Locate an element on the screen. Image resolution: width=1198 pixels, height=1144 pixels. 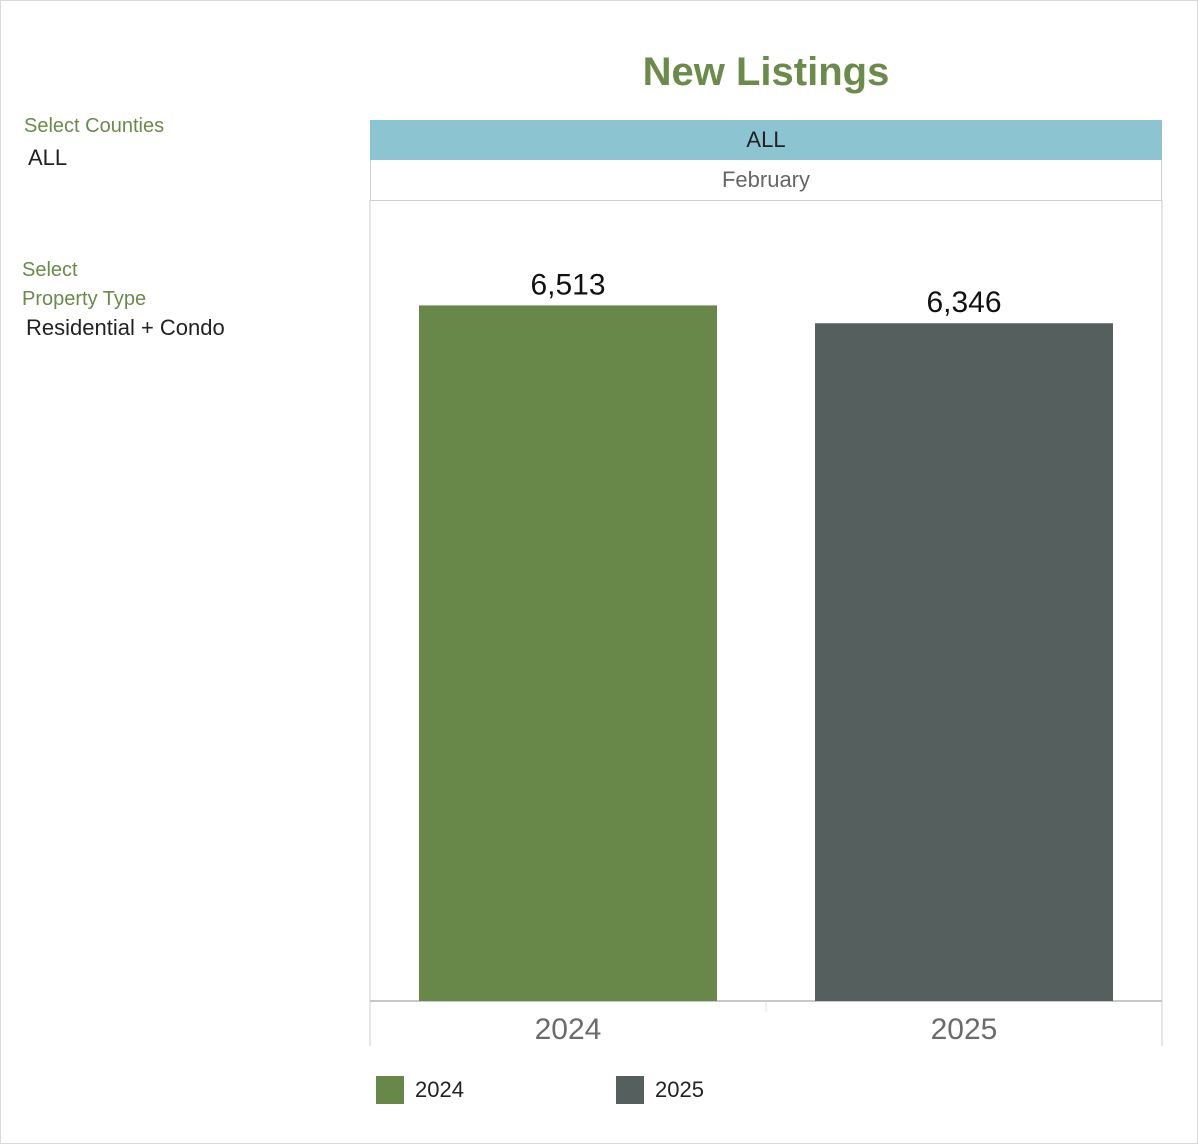
select-property-type-label-line1: Select is located at coordinates (50, 270).